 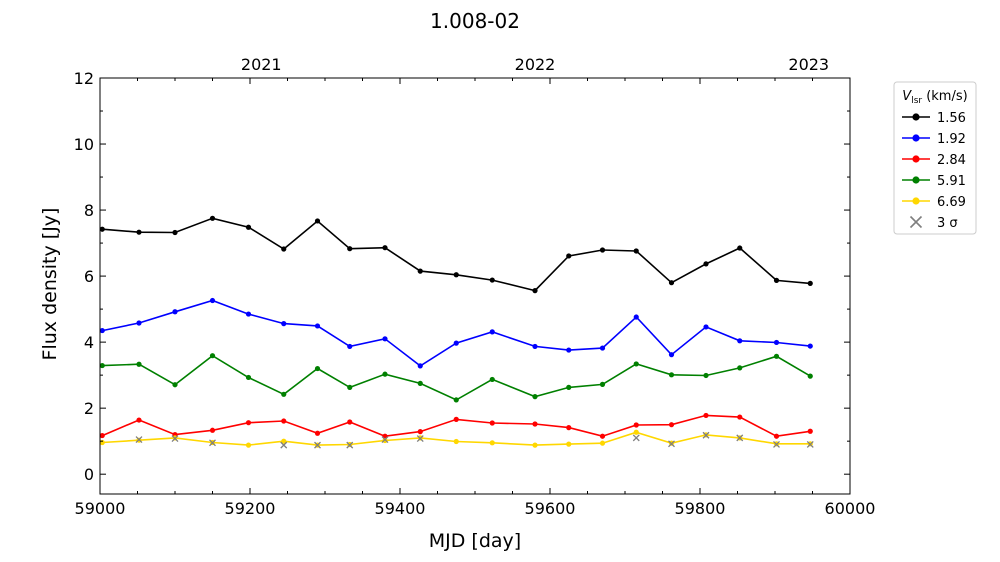 What do you see at coordinates (89, 408) in the screenshot?
I see `y-tick-label: 2` at bounding box center [89, 408].